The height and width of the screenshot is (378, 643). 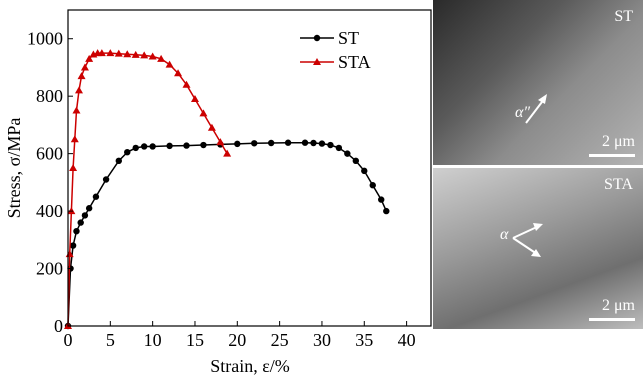 I want to click on y-tick-label: 400, so click(x=49, y=211).